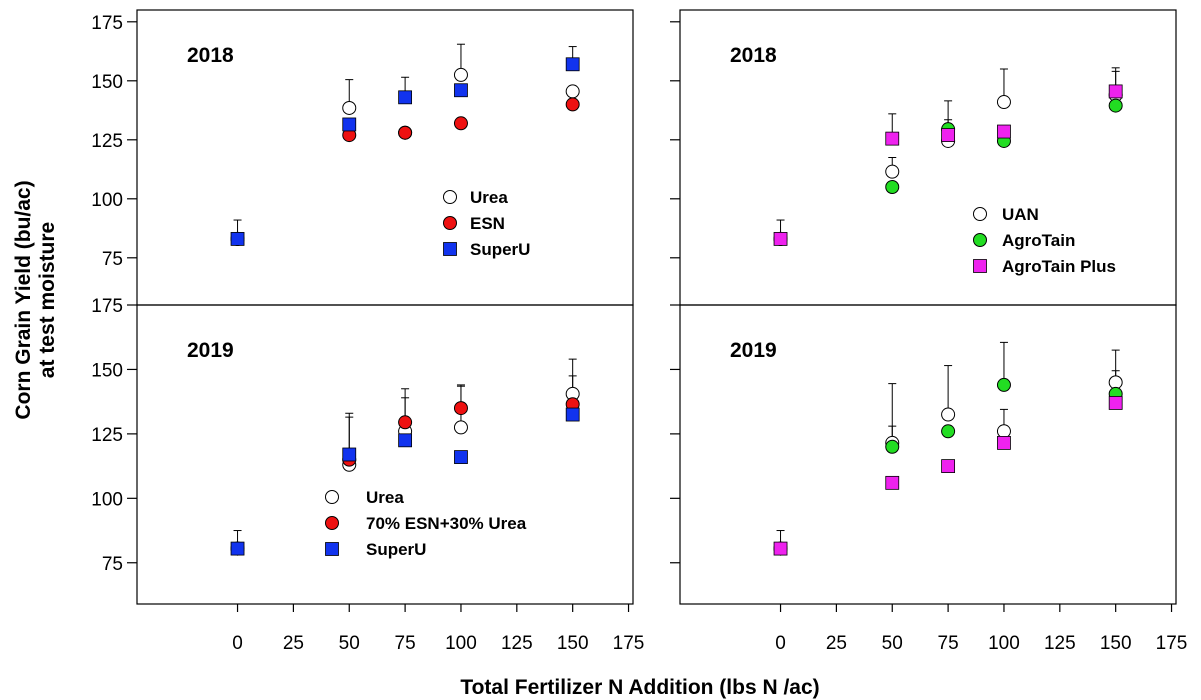  What do you see at coordinates (1038, 240) in the screenshot?
I see `legend-label: AgroTain` at bounding box center [1038, 240].